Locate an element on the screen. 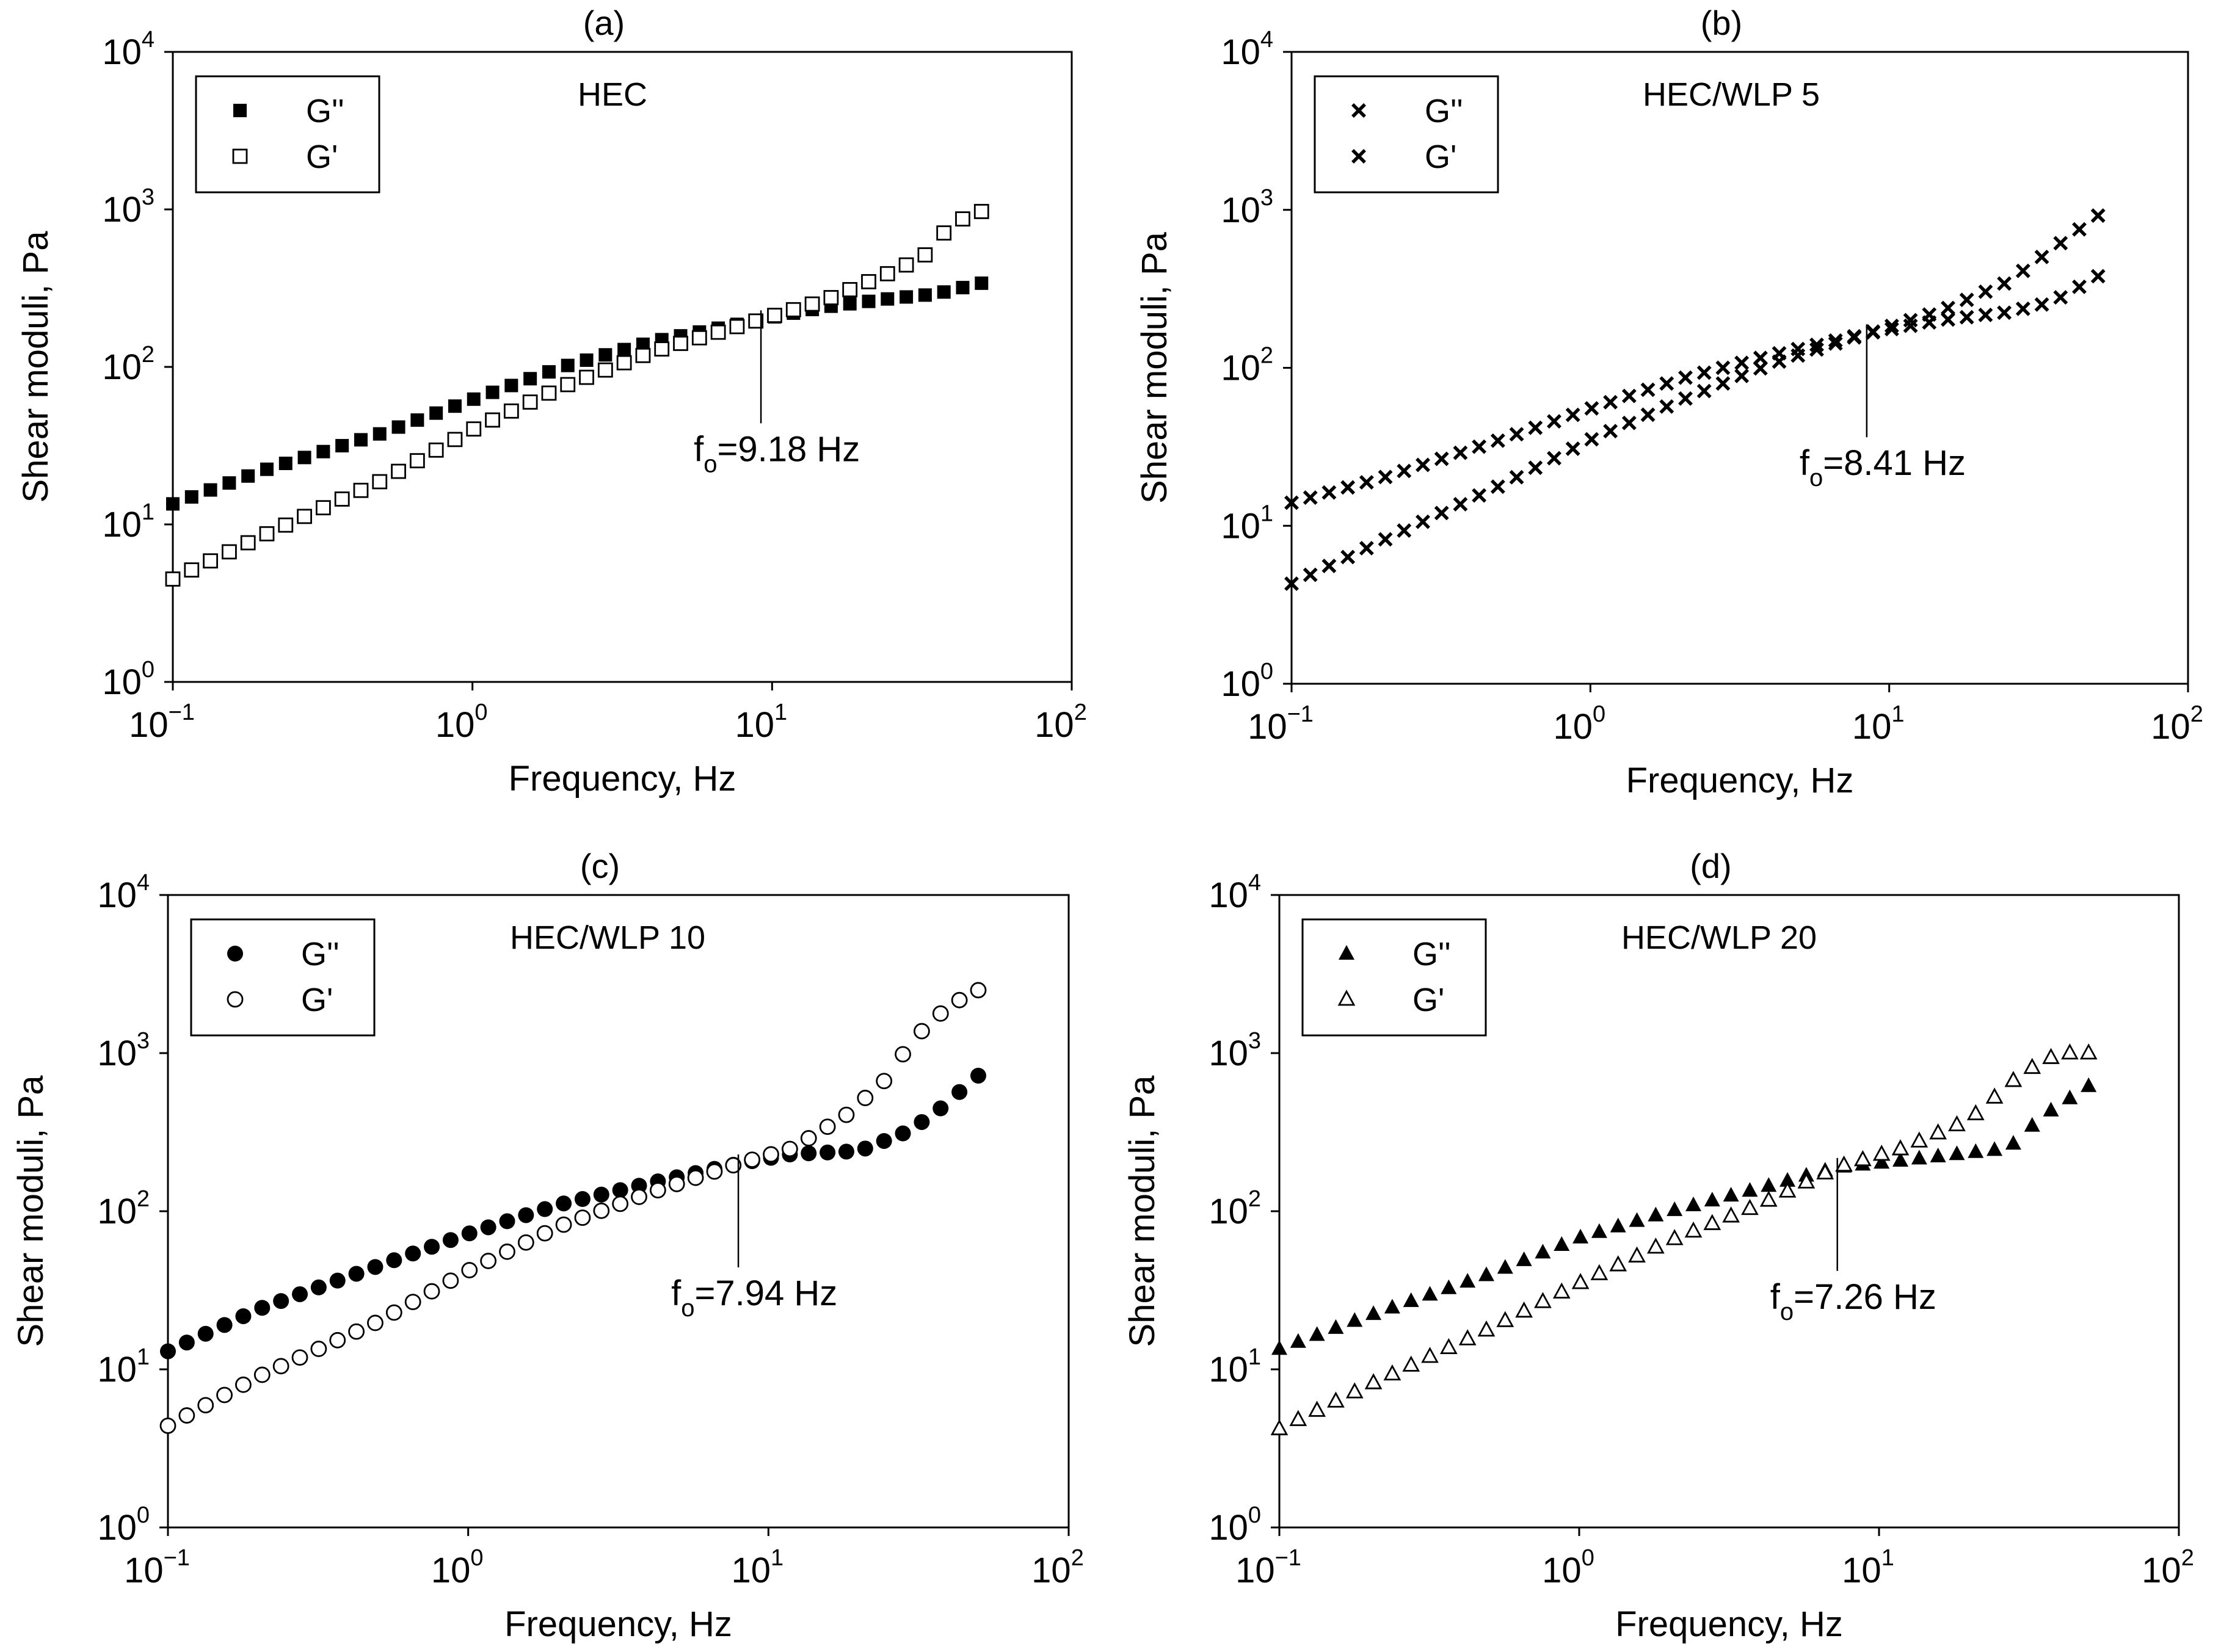 The image size is (2221, 1652). x-tick-label: 10¹ is located at coordinates (758, 1568).